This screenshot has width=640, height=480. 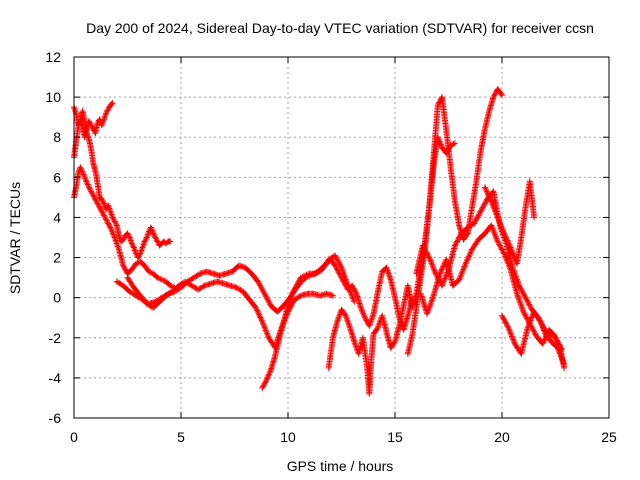 What do you see at coordinates (55, 418) in the screenshot?
I see `y-tick-label: -6` at bounding box center [55, 418].